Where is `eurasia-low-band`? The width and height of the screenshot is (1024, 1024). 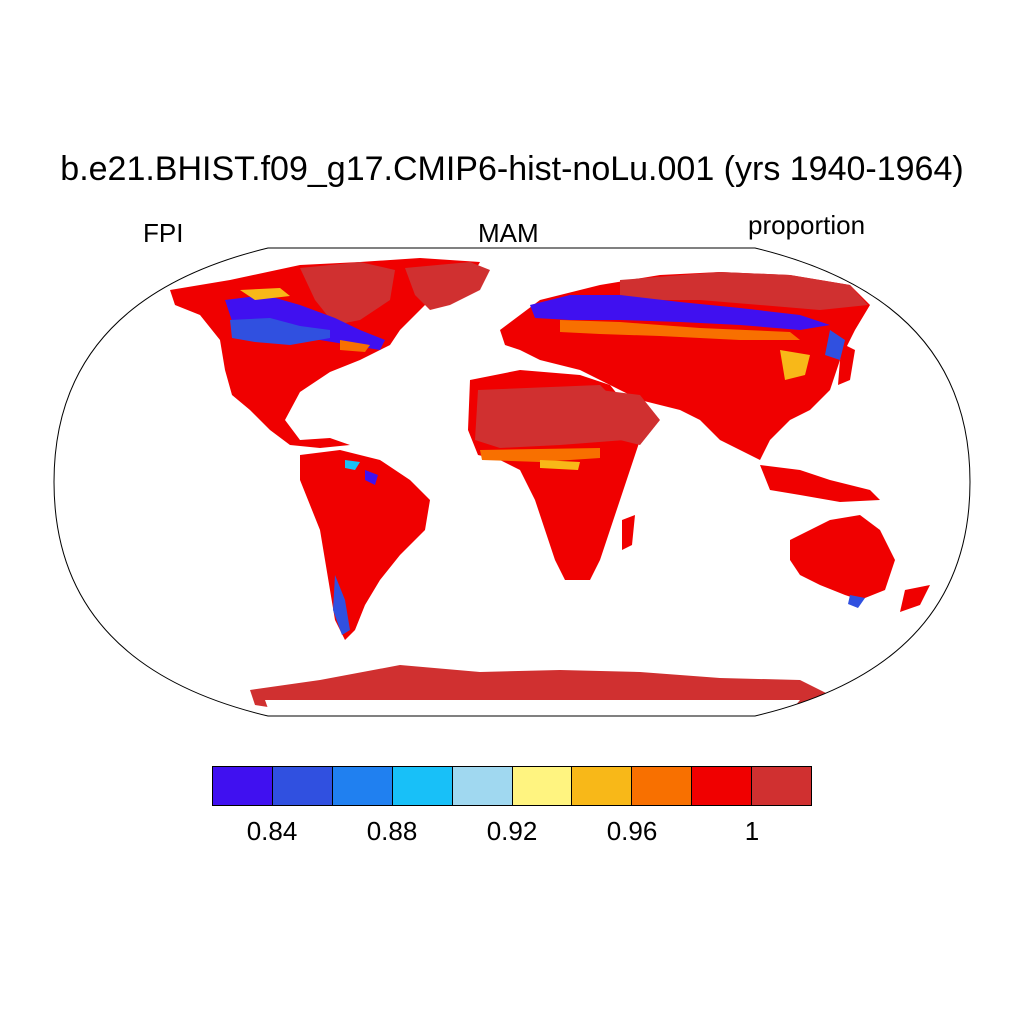 eurasia-low-band is located at coordinates (680, 312).